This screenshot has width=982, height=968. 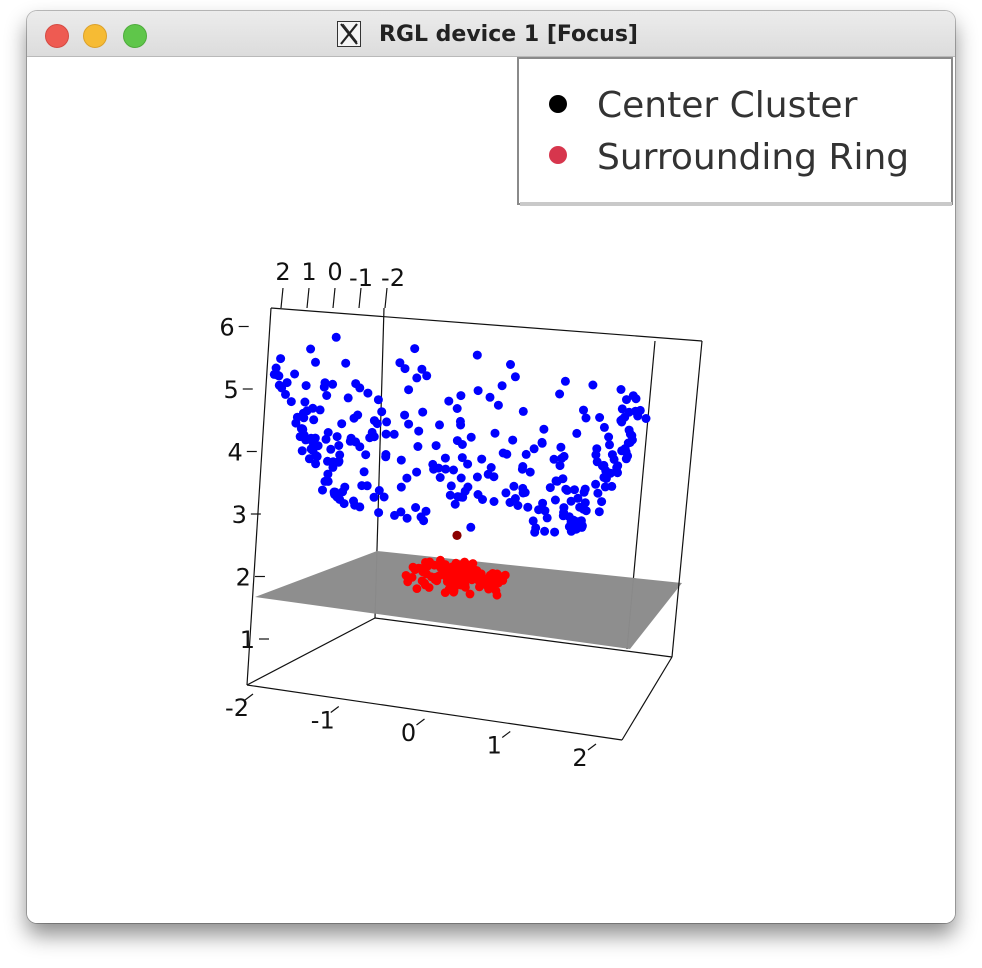 What do you see at coordinates (135, 36) in the screenshot?
I see `zoom-button` at bounding box center [135, 36].